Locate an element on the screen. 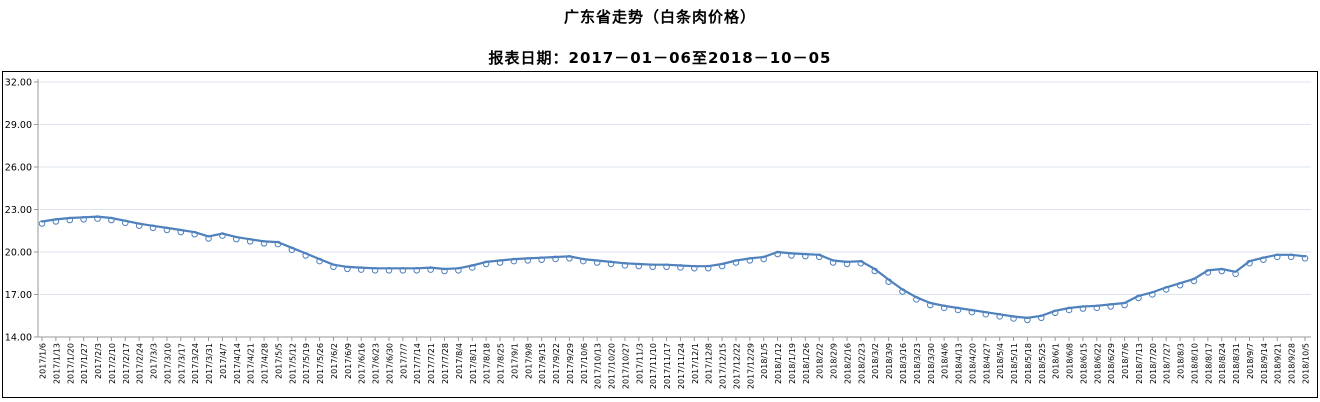 The width and height of the screenshot is (1320, 402). x-tick-label: 2018/8/17 is located at coordinates (1208, 363).